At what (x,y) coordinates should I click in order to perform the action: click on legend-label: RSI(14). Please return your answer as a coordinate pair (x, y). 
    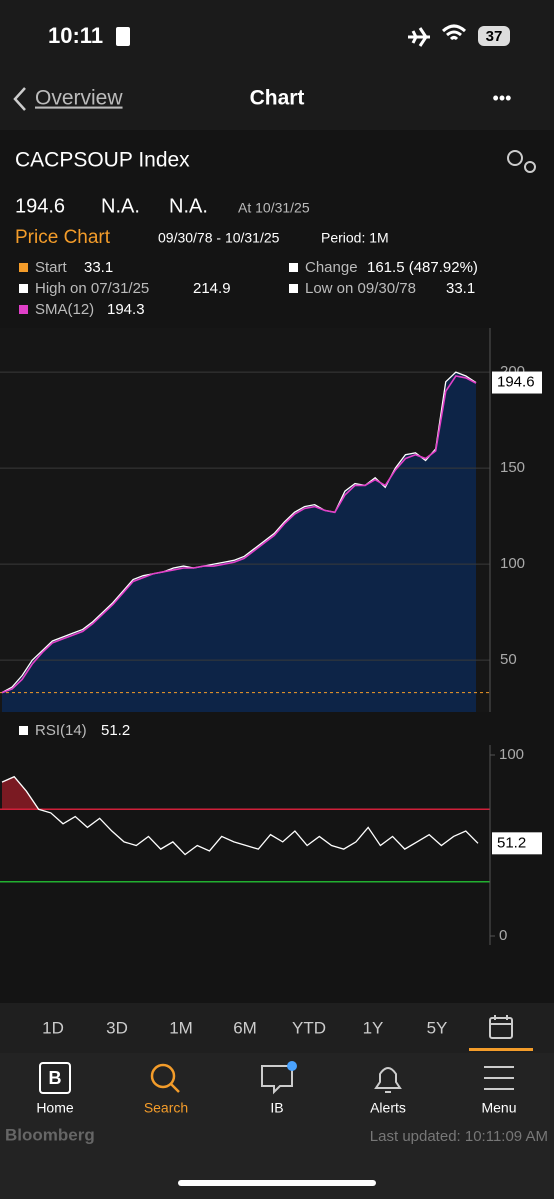
    Looking at the image, I should click on (61, 730).